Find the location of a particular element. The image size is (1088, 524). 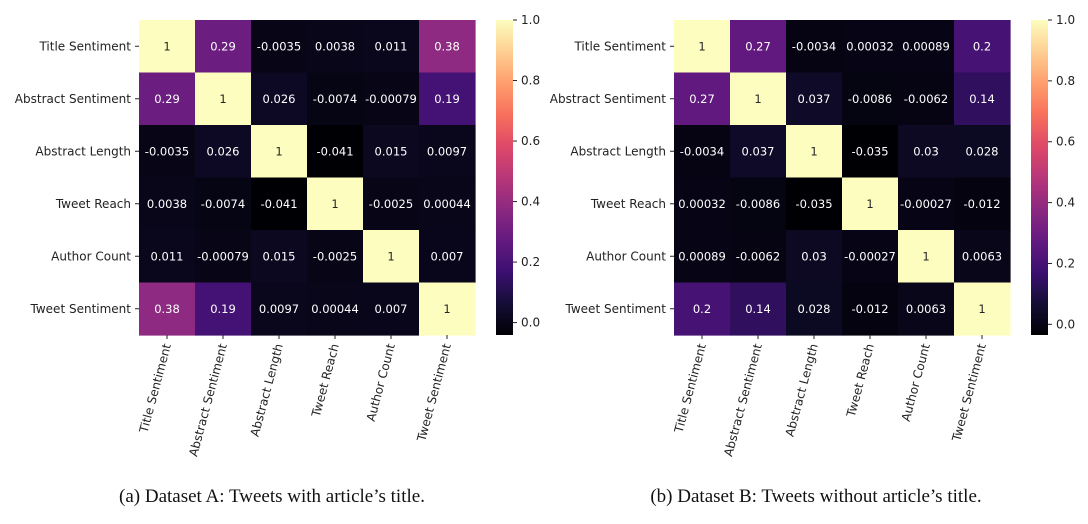

cell-label: -0.012 is located at coordinates (981, 204).